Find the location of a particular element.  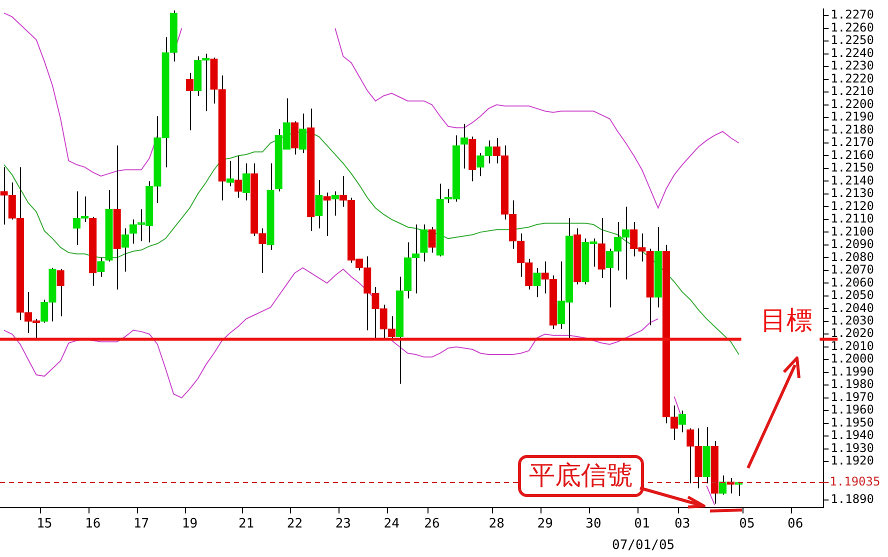

x-tick-label: 17 is located at coordinates (141, 524).